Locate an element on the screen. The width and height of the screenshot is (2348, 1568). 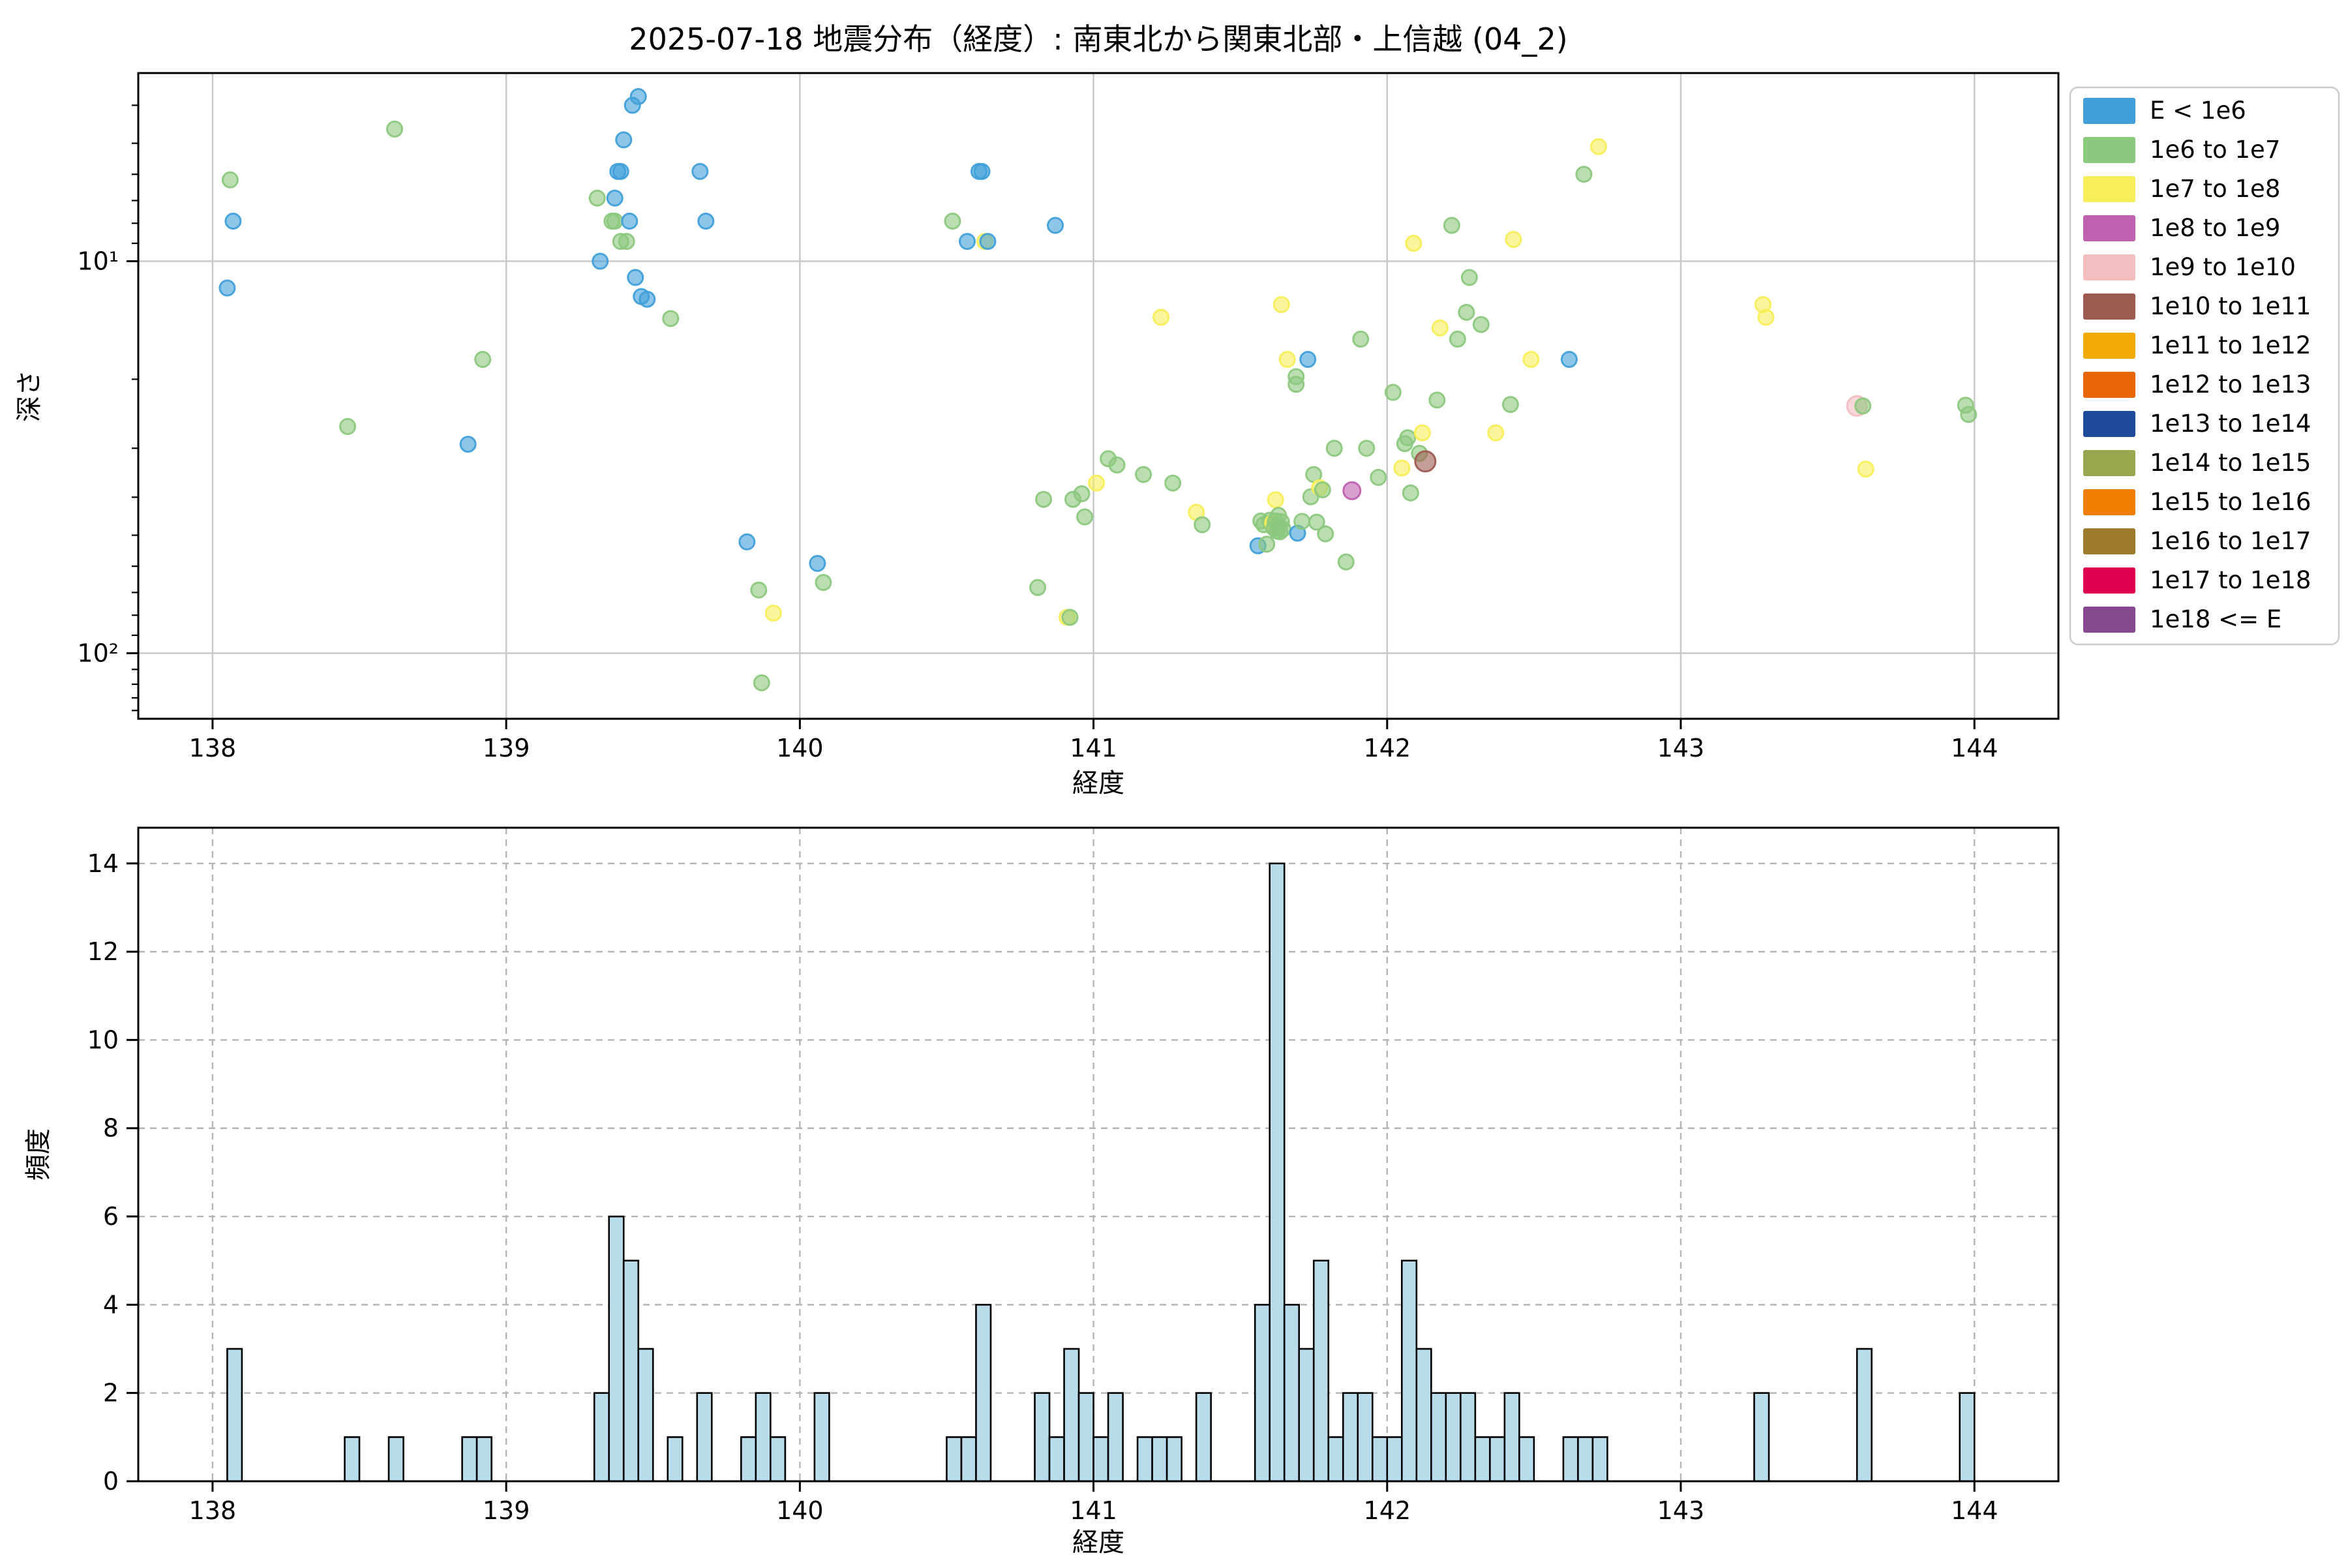
scatter-ytick-label: 10² is located at coordinates (98, 653).